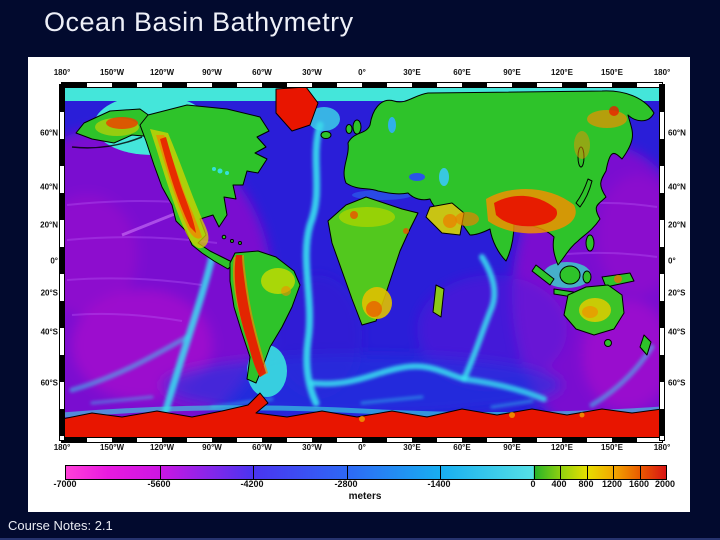 The width and height of the screenshot is (720, 540). Describe the element at coordinates (252, 484) in the screenshot. I see `colorbar-tick-label: -4200` at that location.